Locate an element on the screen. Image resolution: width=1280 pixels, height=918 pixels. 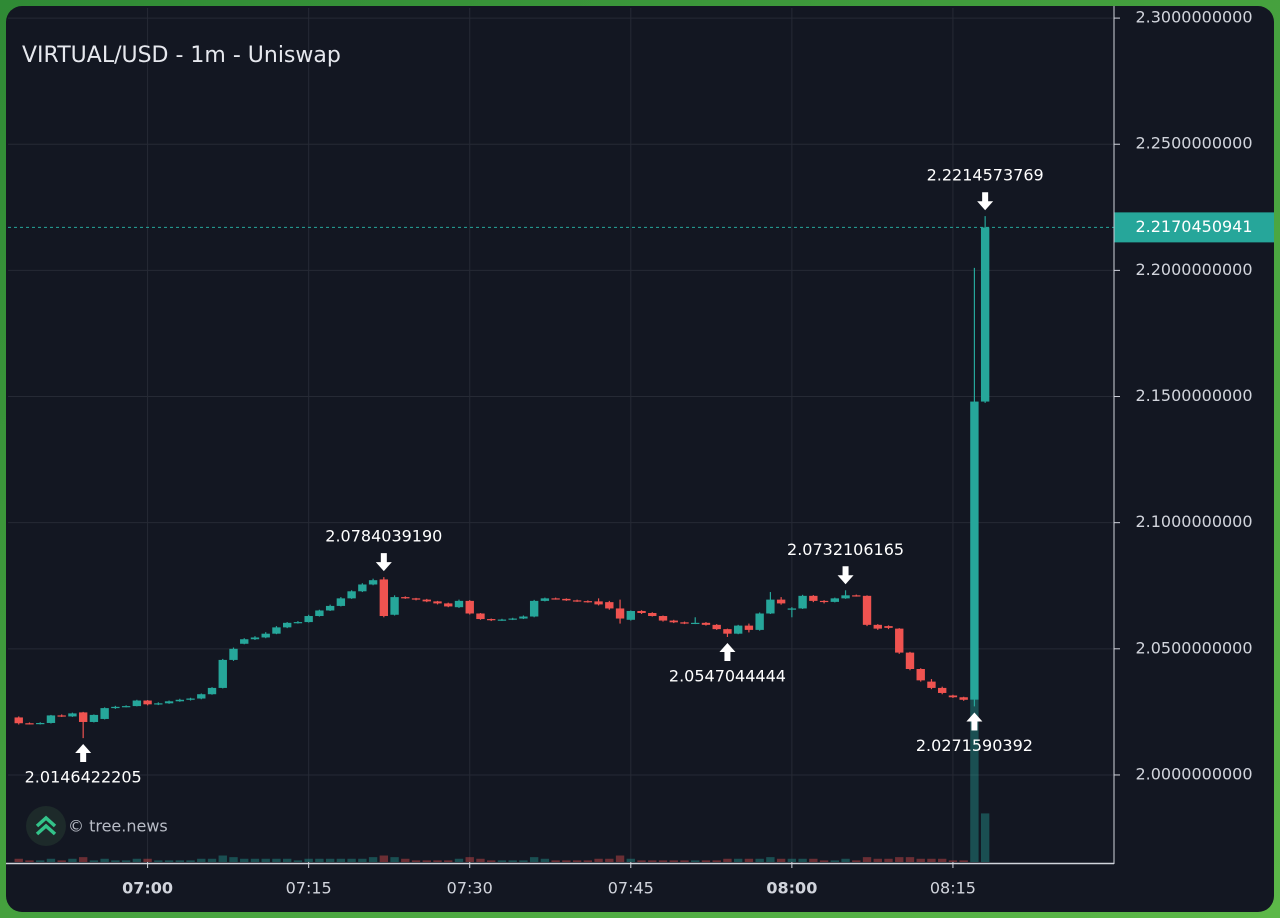
annotation-label: 2.0547044444 is located at coordinates (727, 675).